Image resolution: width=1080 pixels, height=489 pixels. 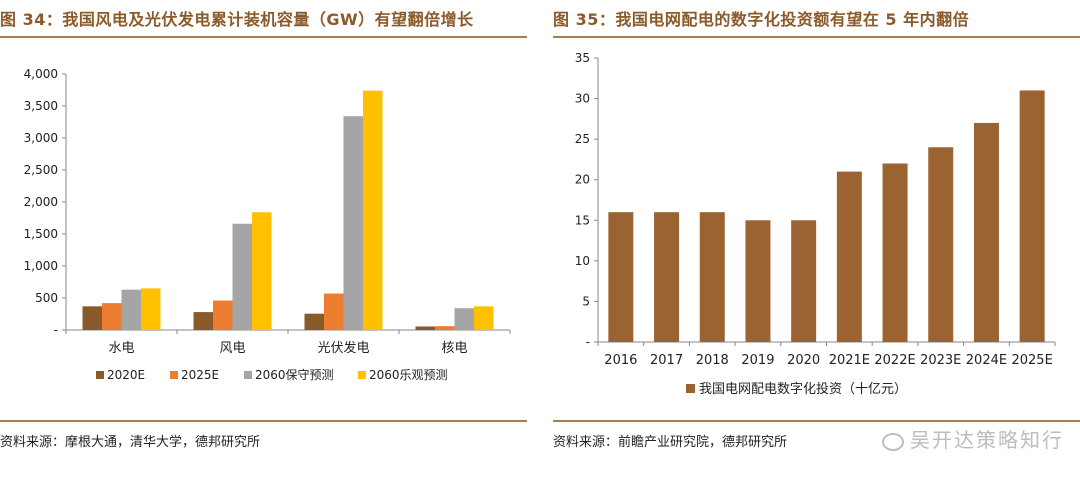 I want to click on left-category-label: 光伏发电, so click(x=343, y=348).